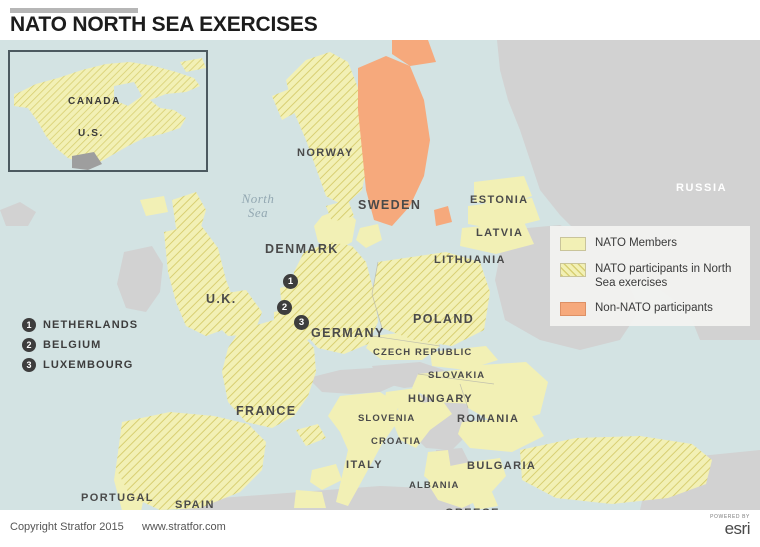 This screenshot has height=547, width=760. What do you see at coordinates (663, 276) in the screenshot?
I see `legend-label-nato-participants: NATO participants in North Sea exercises` at bounding box center [663, 276].